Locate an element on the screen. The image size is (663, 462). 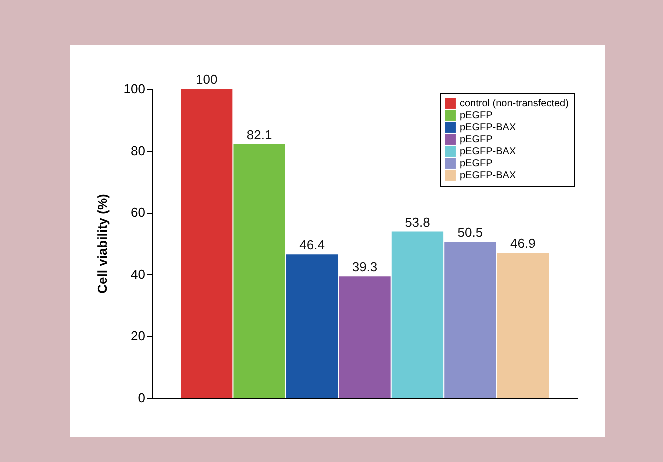
y-tick-label: 100 is located at coordinates (135, 89).